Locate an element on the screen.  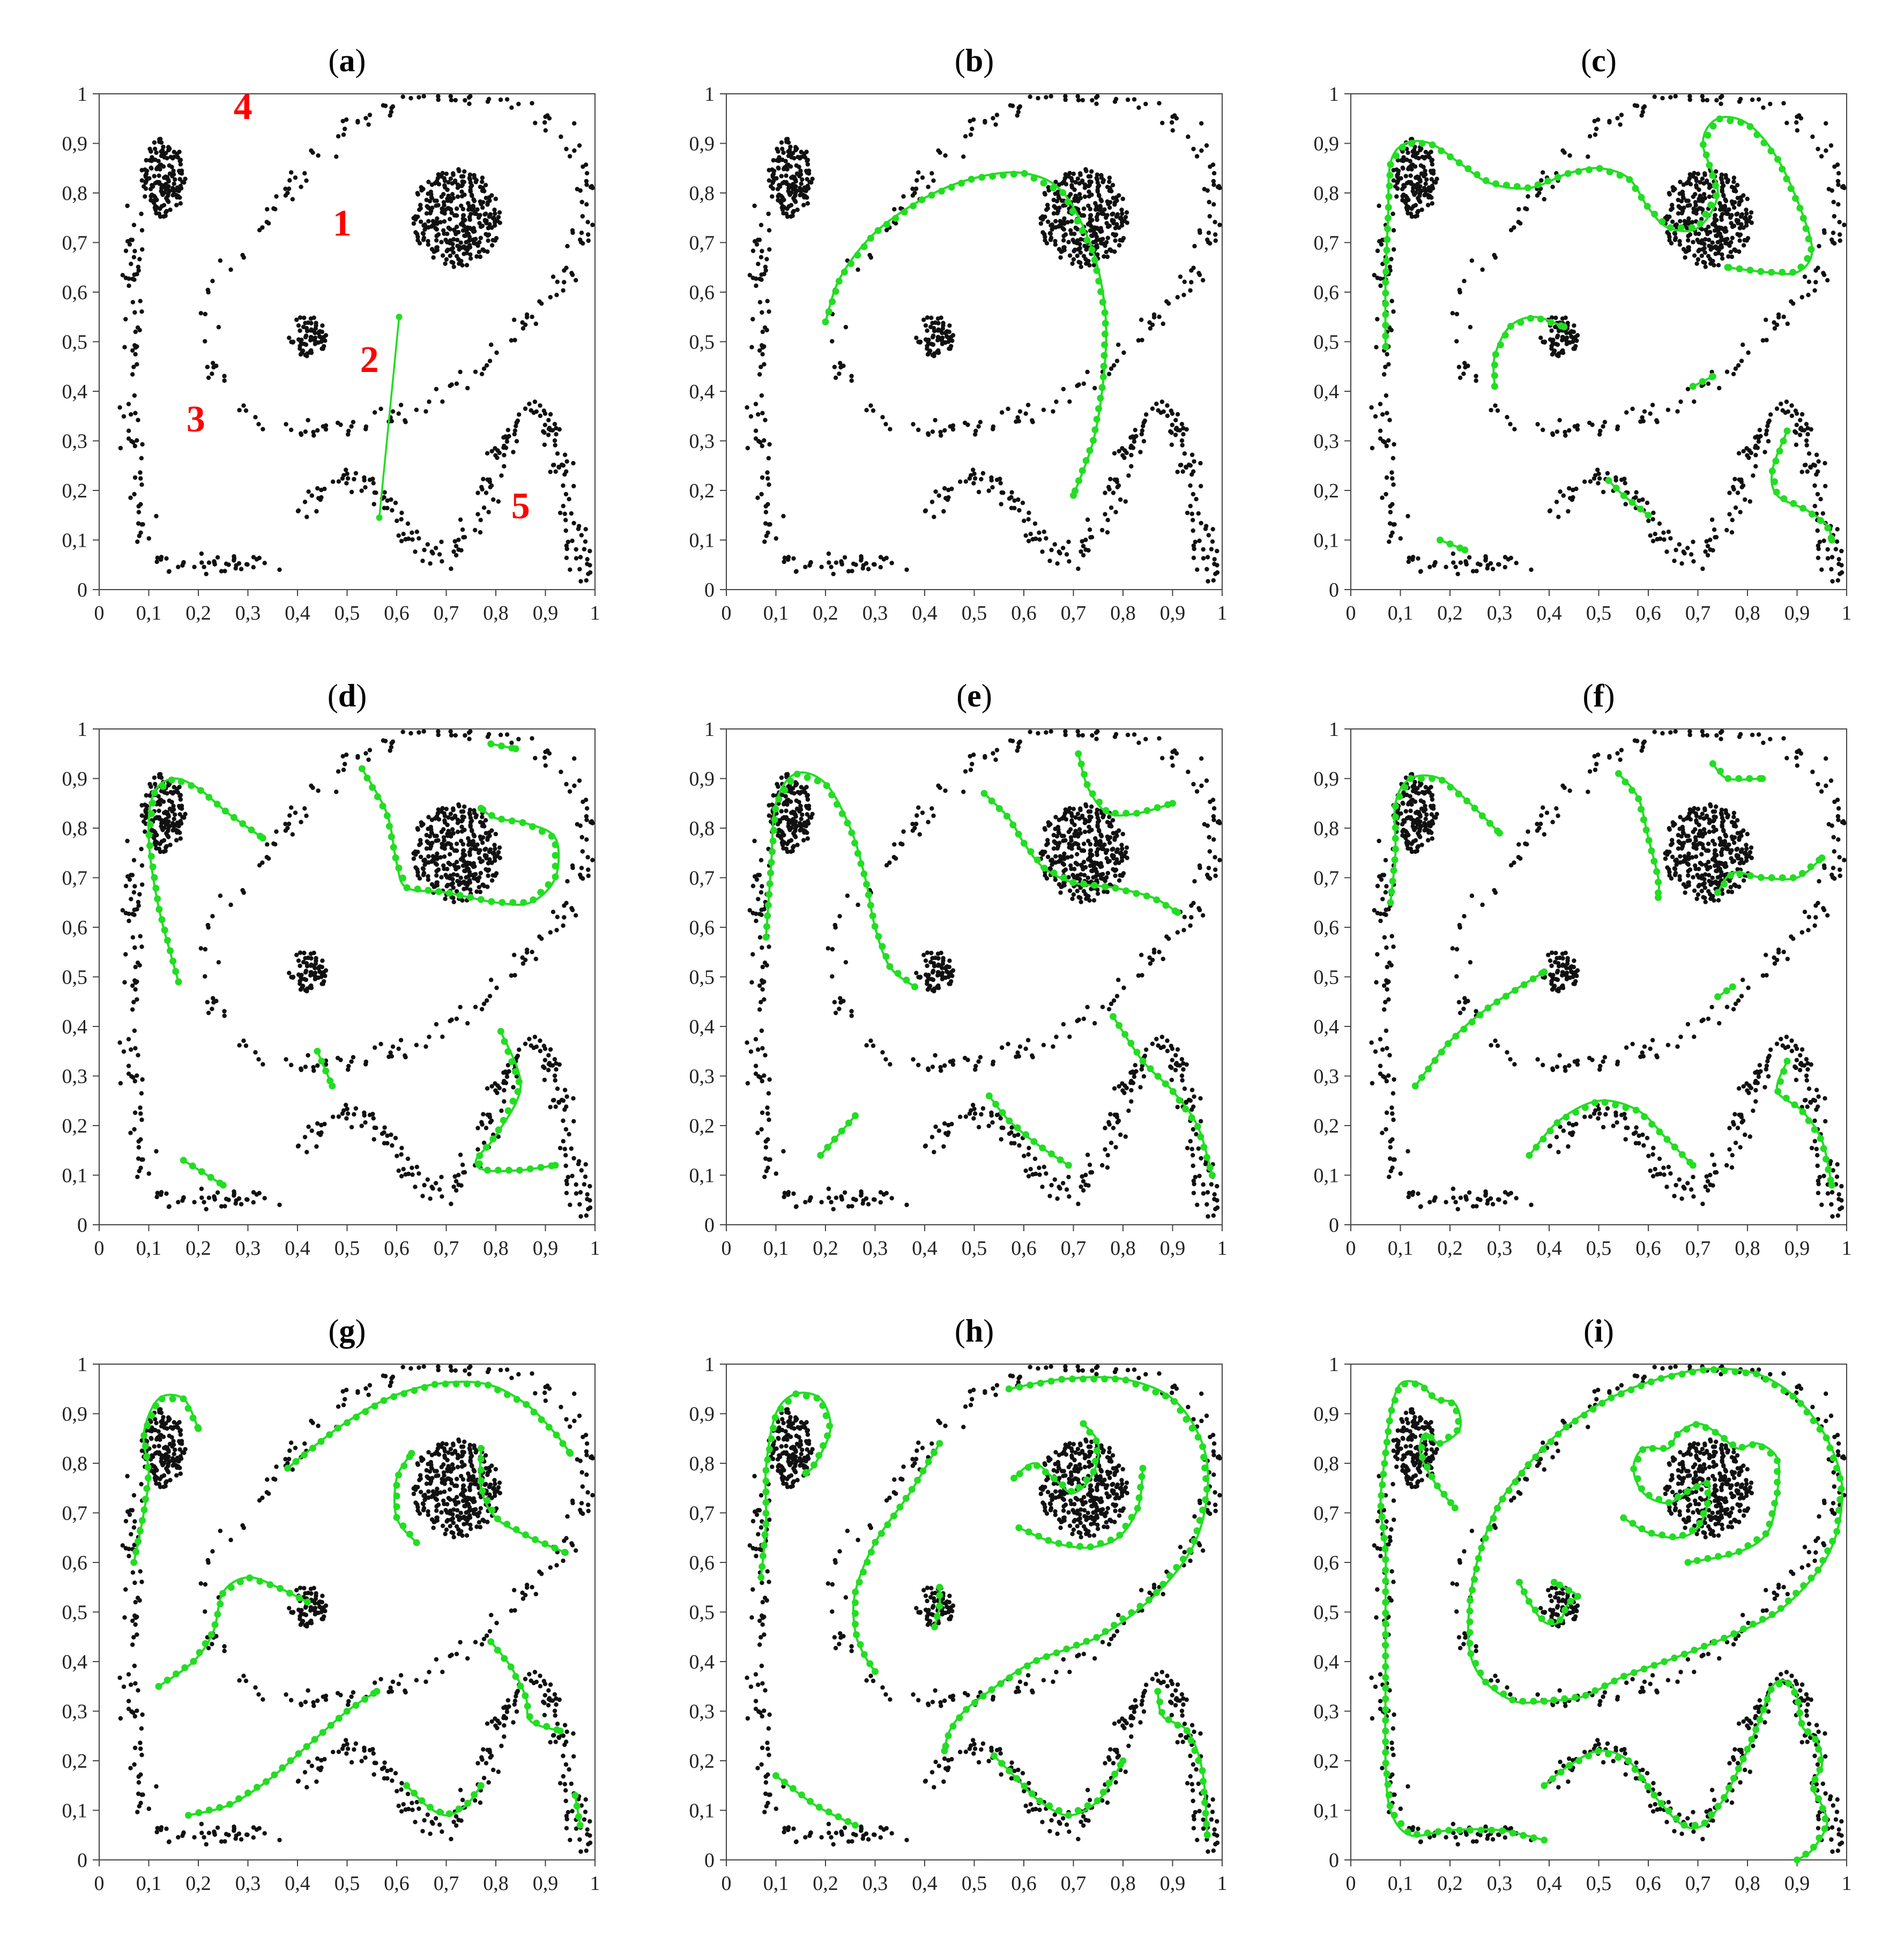
data-points is located at coordinates (1608, 339).